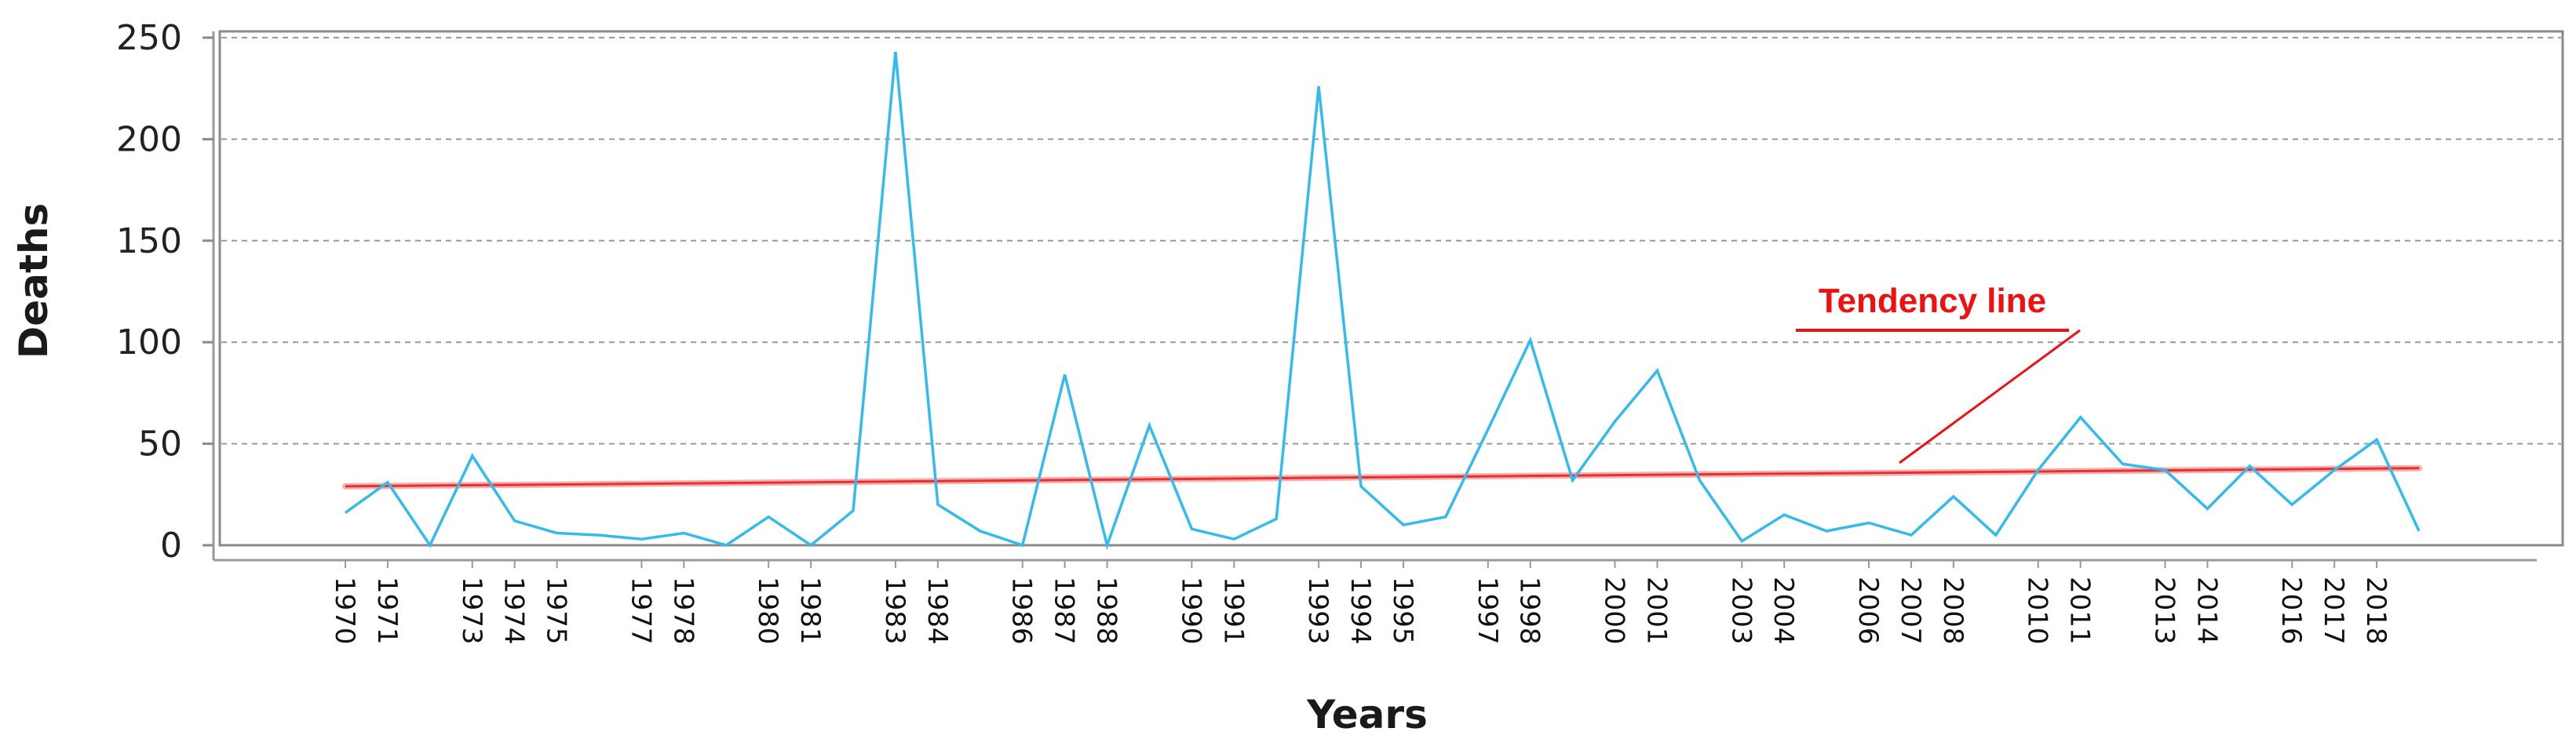 This screenshot has height=750, width=2576. What do you see at coordinates (164, 292) in the screenshot?
I see `y-axis-ticks: 0 50 100 150 200 250` at bounding box center [164, 292].